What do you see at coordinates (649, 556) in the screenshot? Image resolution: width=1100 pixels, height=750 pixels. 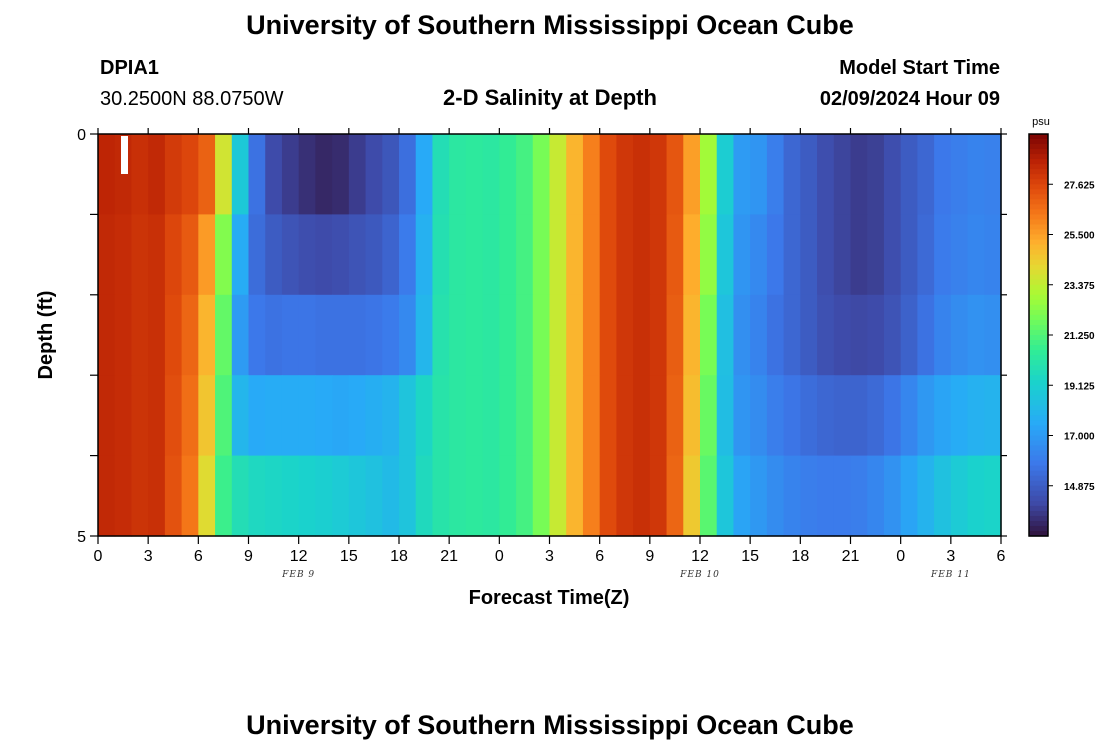 I see `x-tick-label: 9` at bounding box center [649, 556].